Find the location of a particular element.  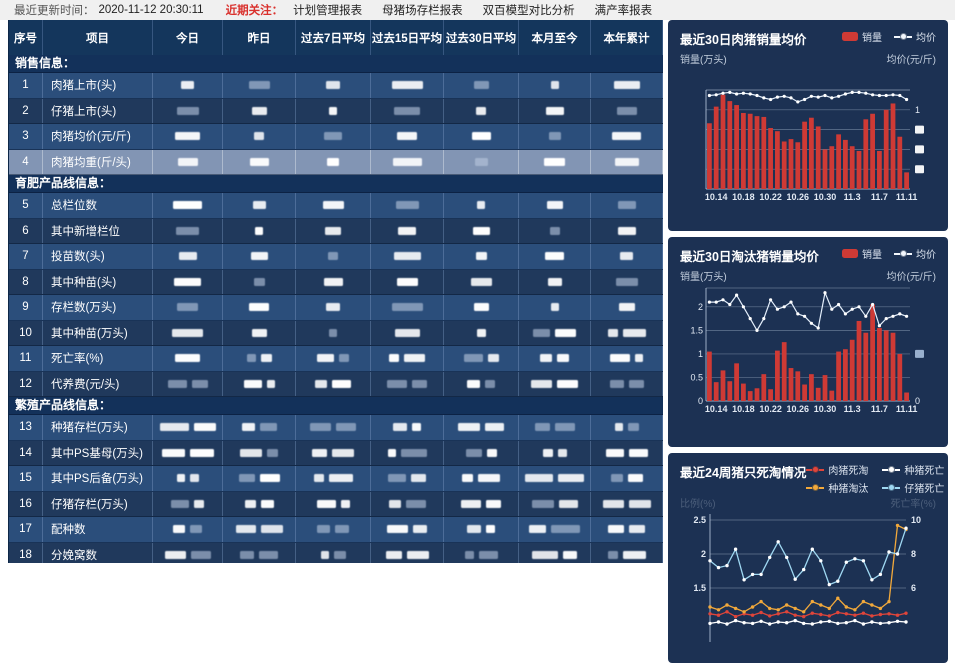

table-row-7: 7 投苗数(头) is located at coordinates (336, 257).